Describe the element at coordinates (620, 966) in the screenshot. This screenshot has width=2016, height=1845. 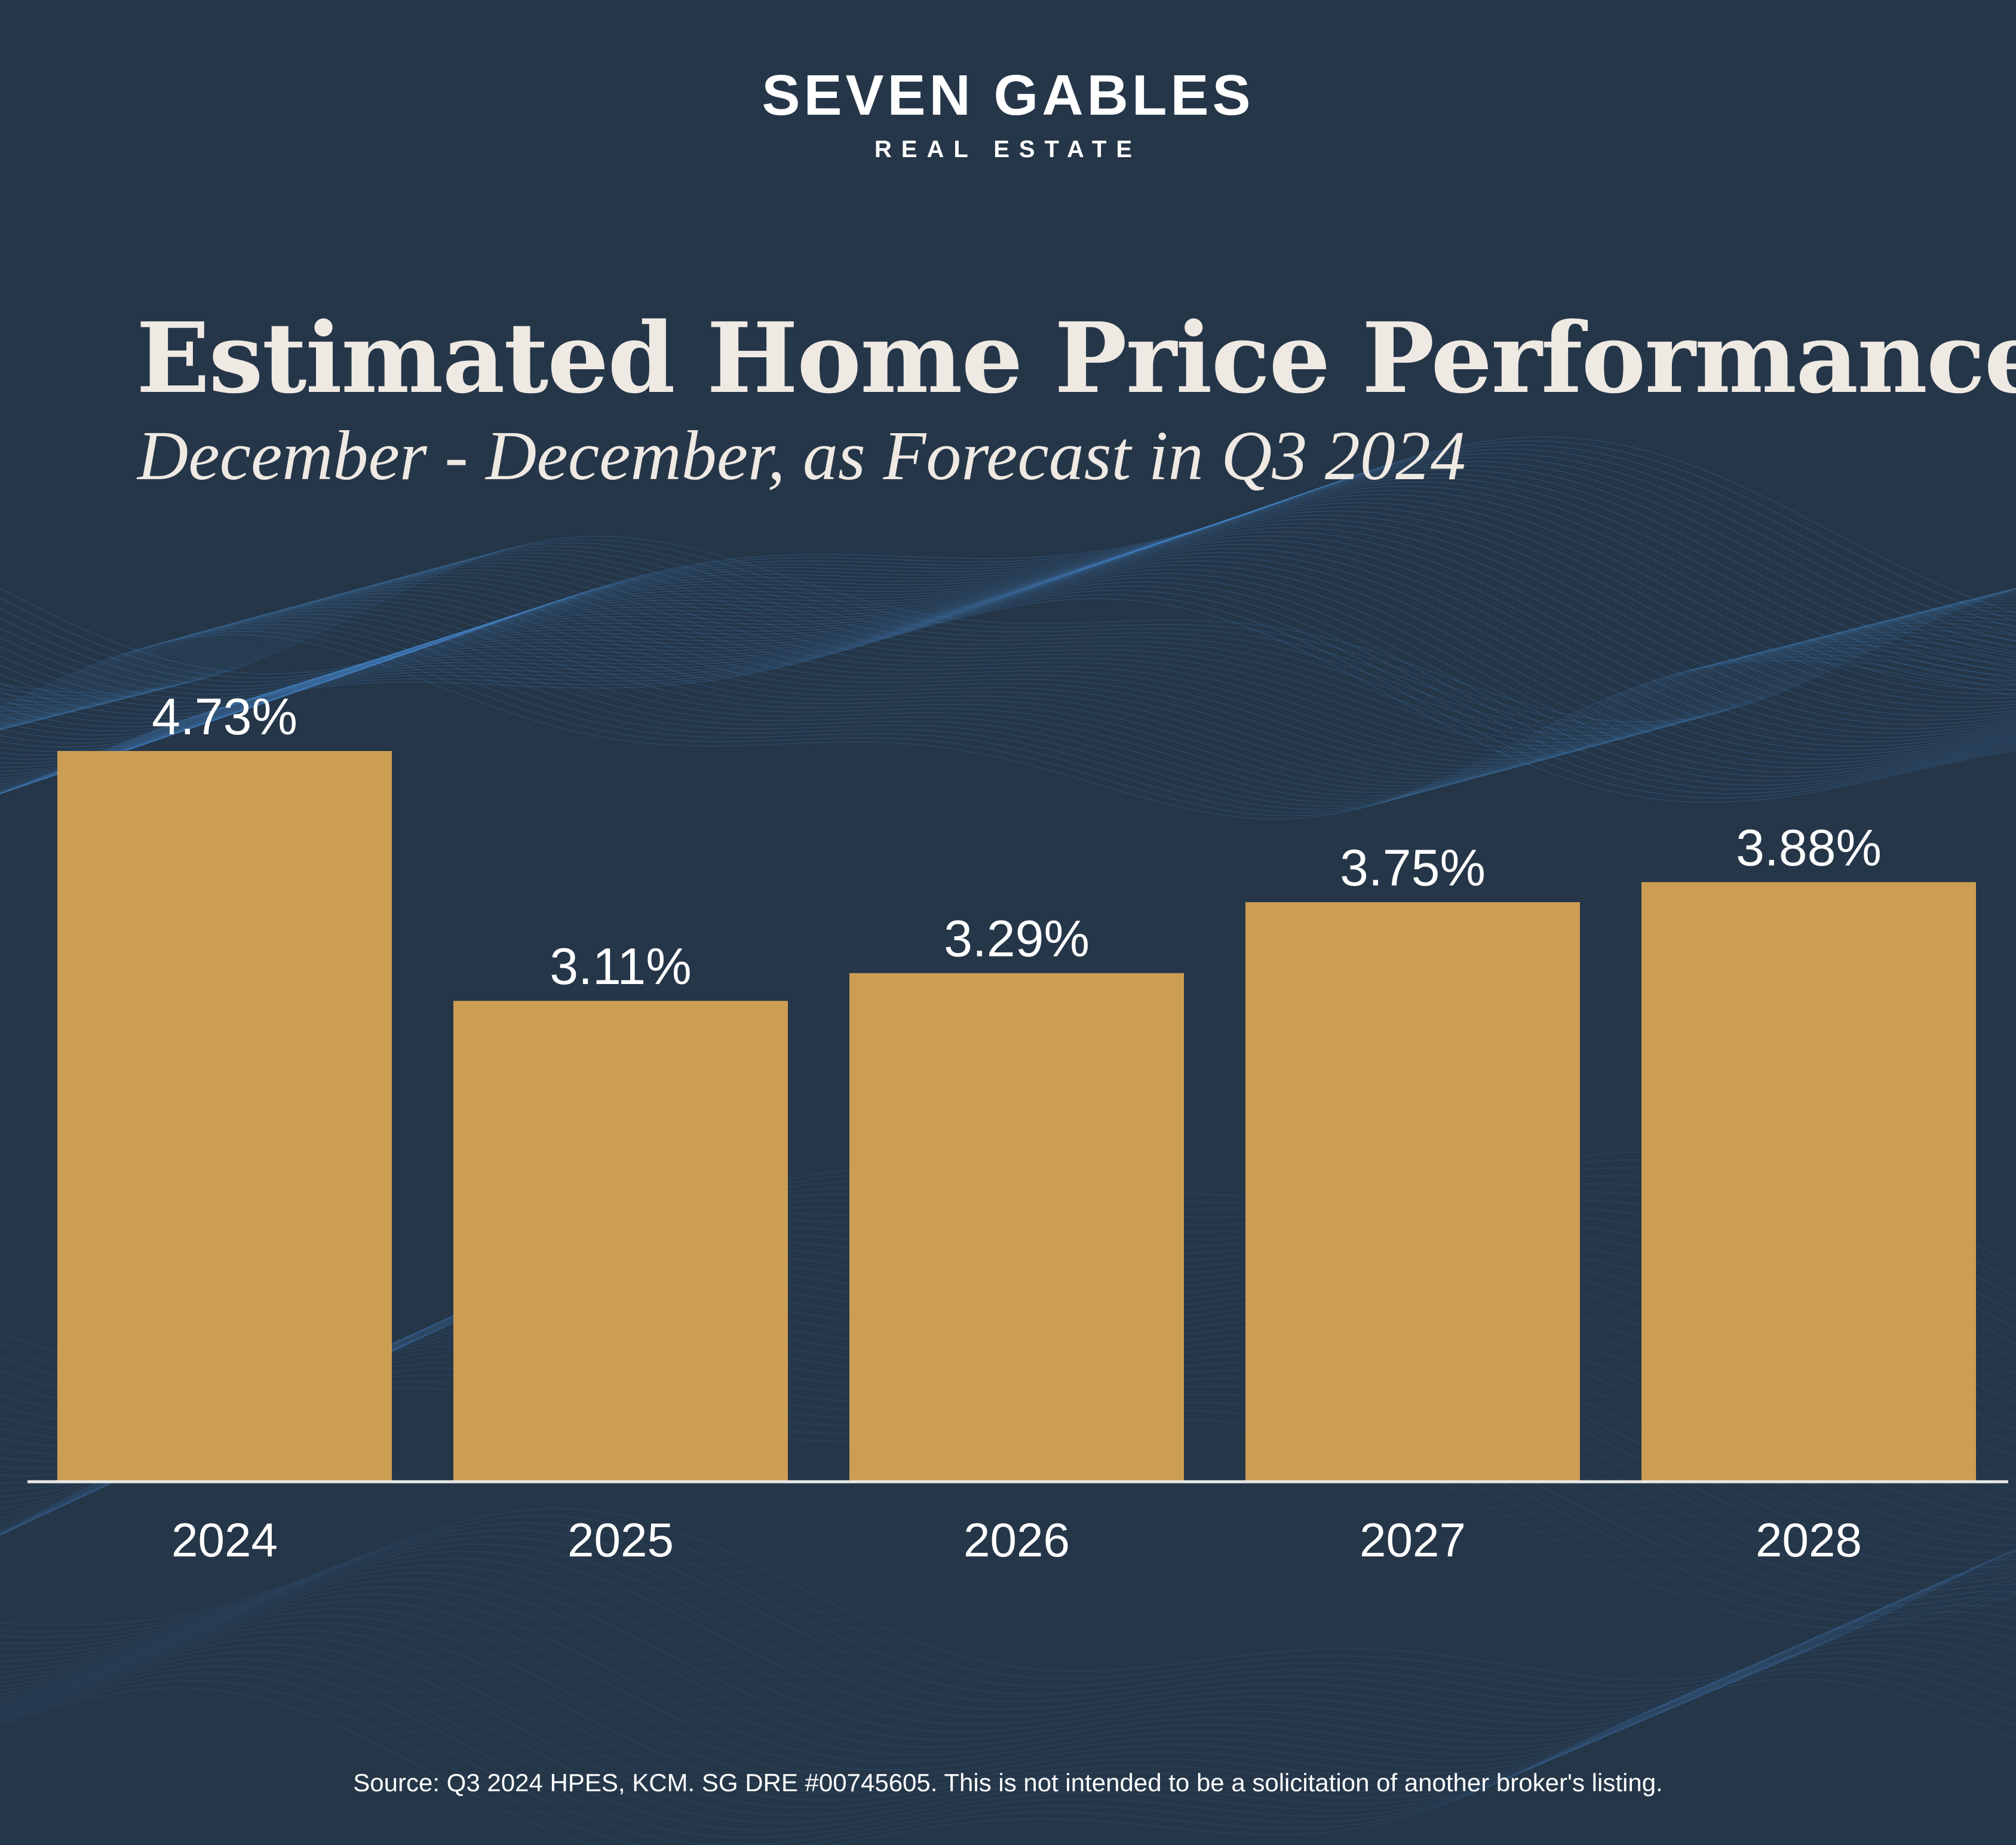
I see `data-label-2025: 3.11%` at that location.